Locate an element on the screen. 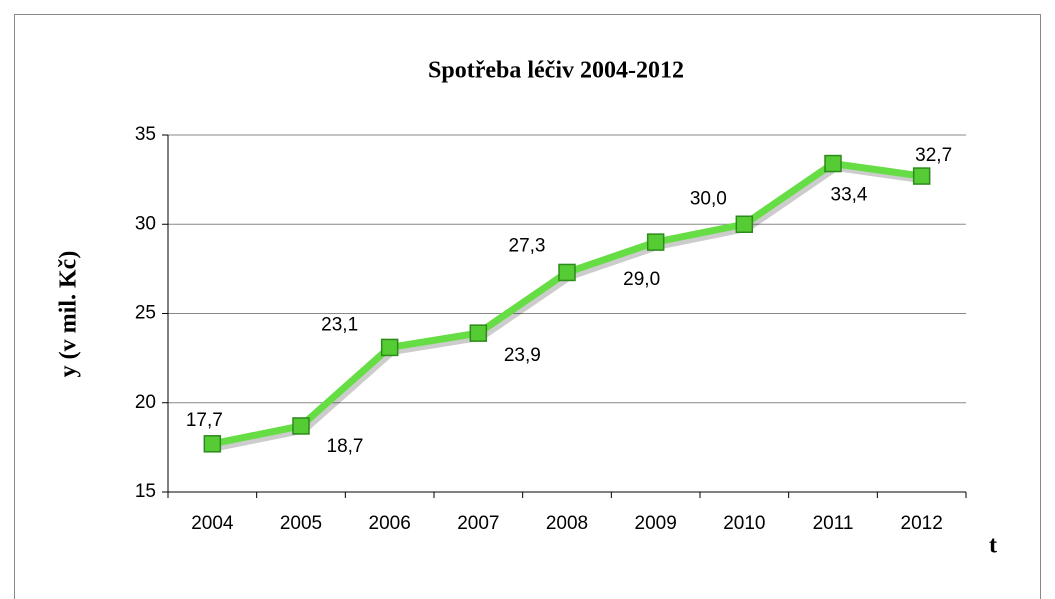  data-label: 17,7 is located at coordinates (204, 420).